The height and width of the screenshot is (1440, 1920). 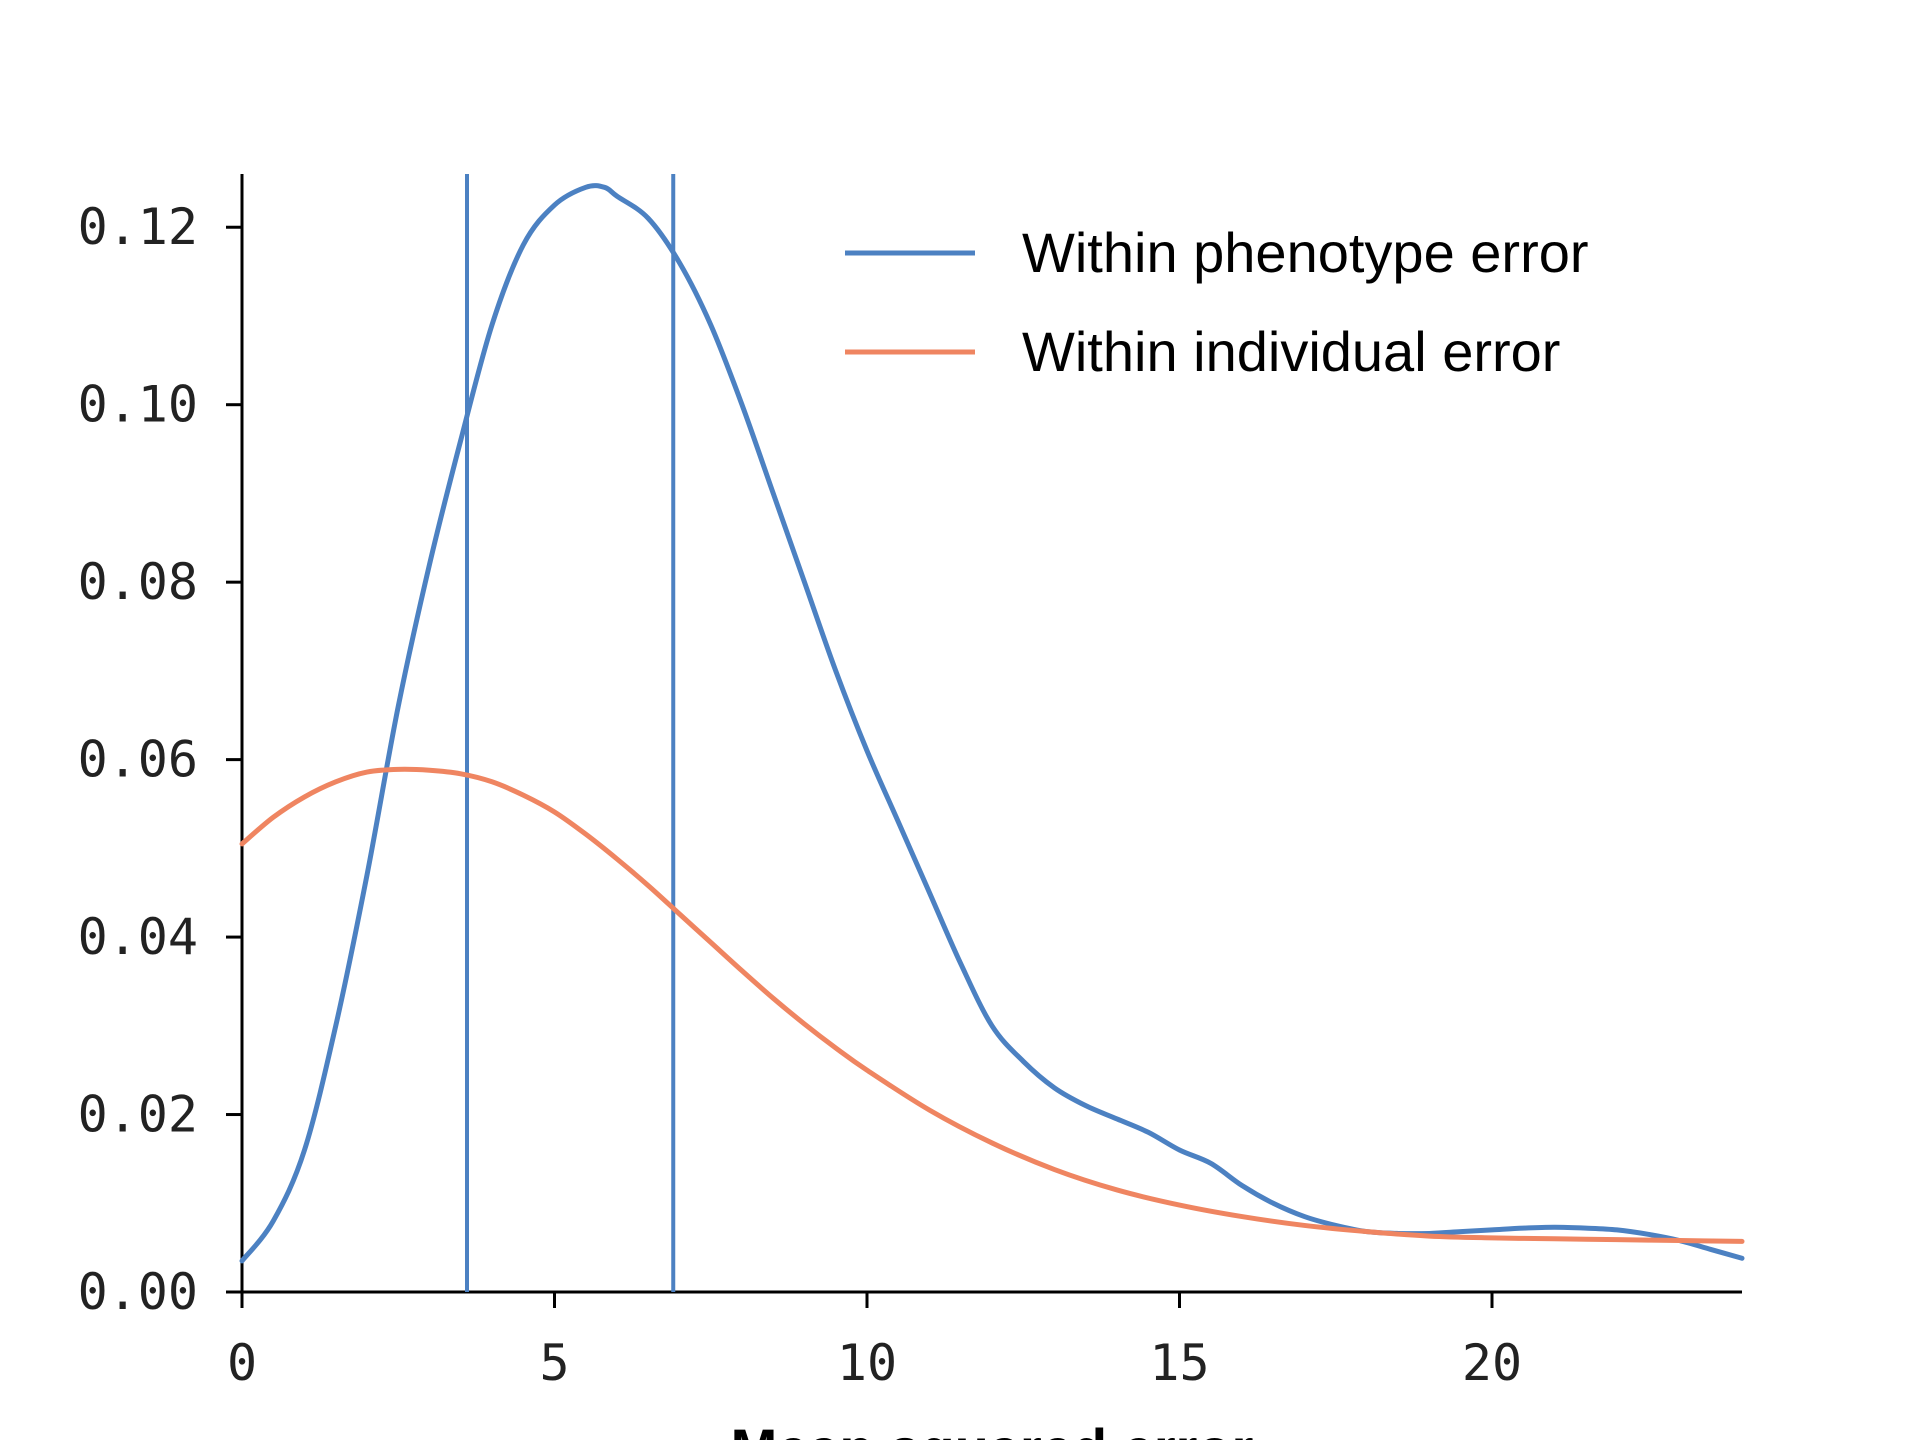 I want to click on x-tick-label: 10, so click(x=867, y=1363).